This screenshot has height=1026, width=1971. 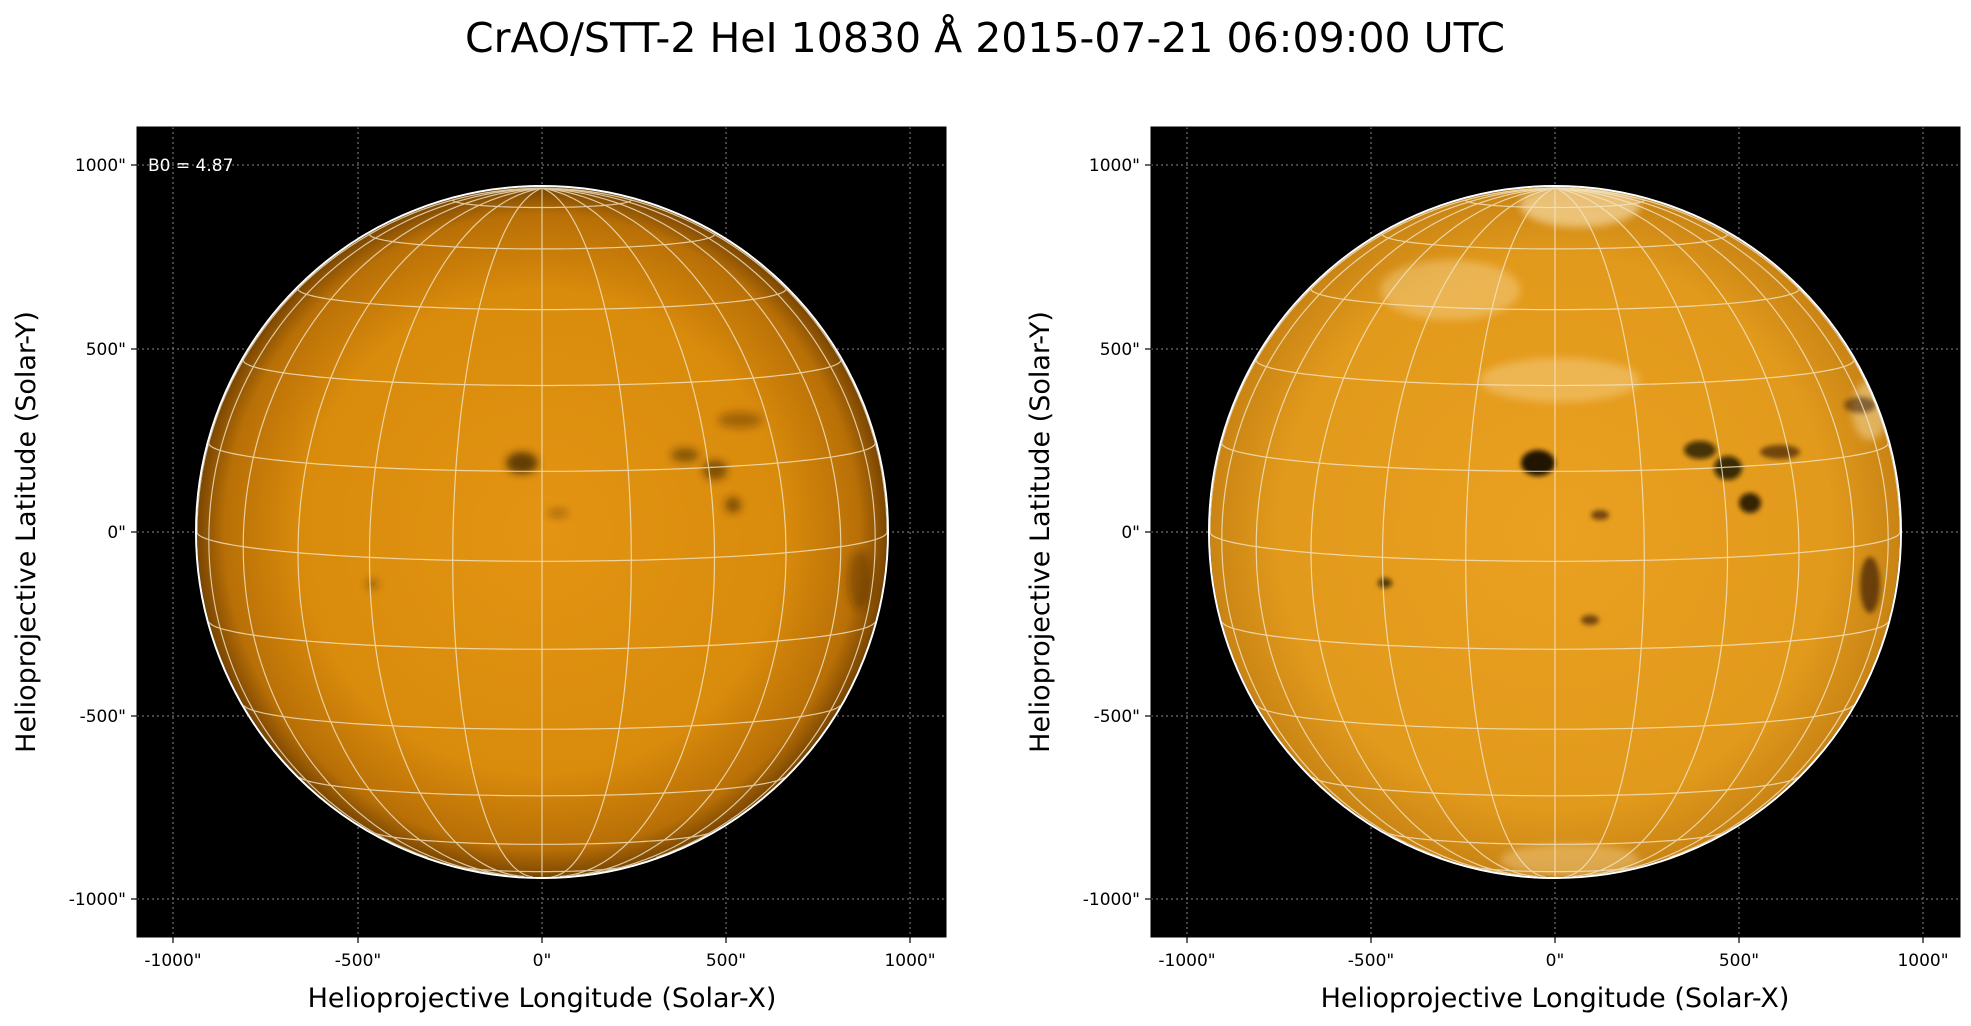 I want to click on b0-annotation: B0 = 4.87, so click(x=190, y=166).